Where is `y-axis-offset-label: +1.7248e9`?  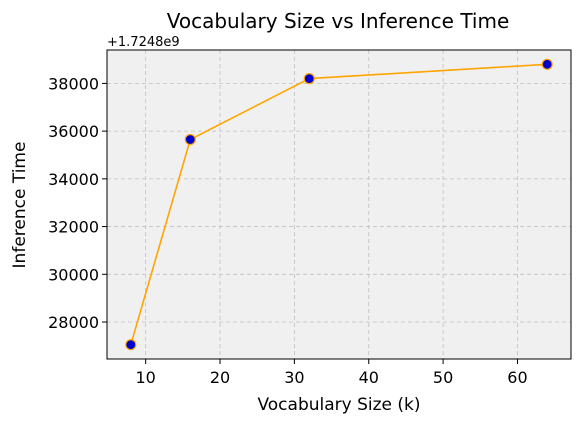
y-axis-offset-label: +1.7248e9 is located at coordinates (143, 42).